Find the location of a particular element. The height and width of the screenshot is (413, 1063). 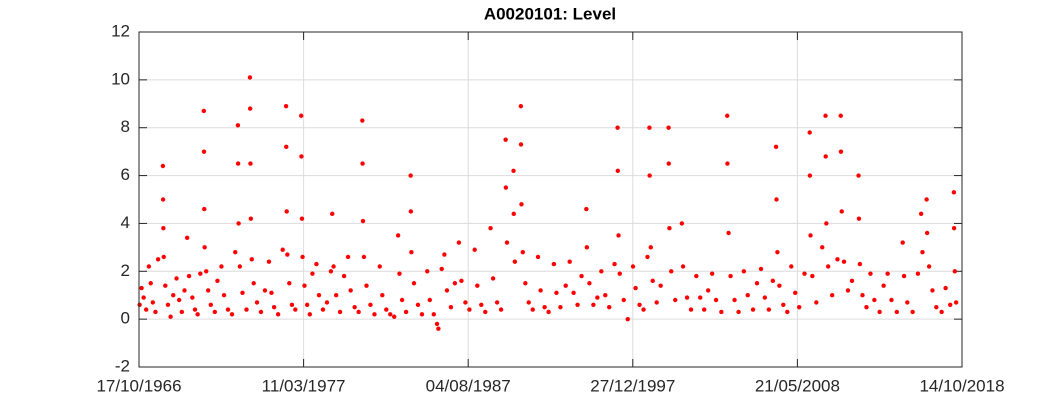

x-tick-label: 04/08/1987 is located at coordinates (468, 385).